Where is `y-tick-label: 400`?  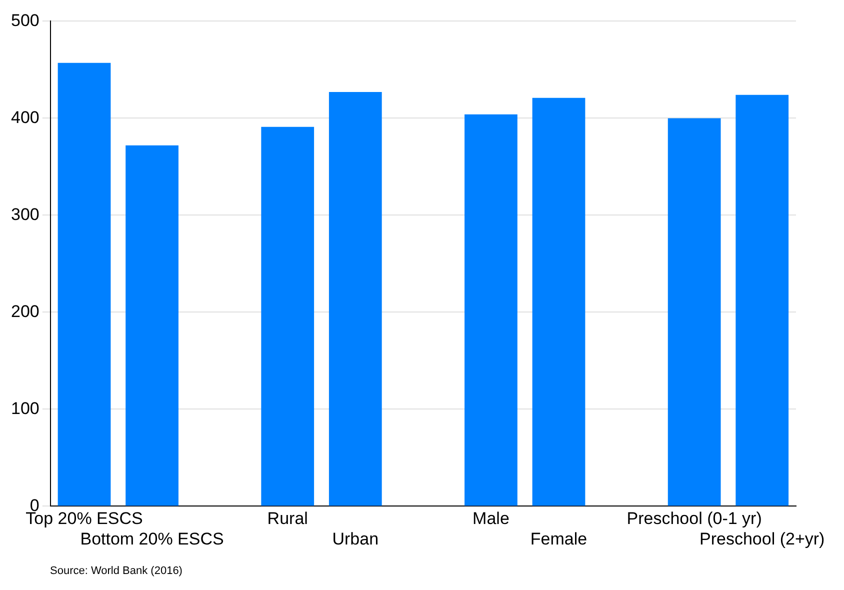 y-tick-label: 400 is located at coordinates (25, 117).